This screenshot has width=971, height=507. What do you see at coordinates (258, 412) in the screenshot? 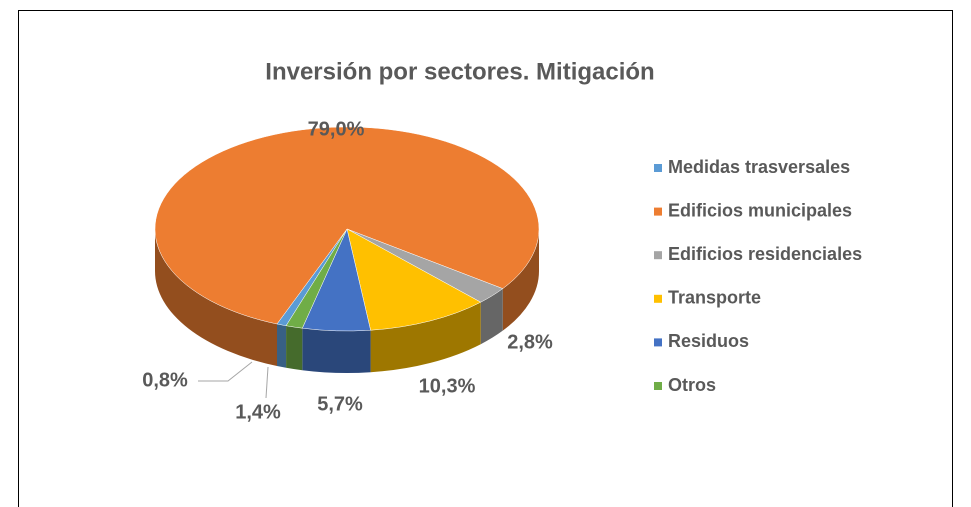
I see `data-label: 1,4%` at bounding box center [258, 412].